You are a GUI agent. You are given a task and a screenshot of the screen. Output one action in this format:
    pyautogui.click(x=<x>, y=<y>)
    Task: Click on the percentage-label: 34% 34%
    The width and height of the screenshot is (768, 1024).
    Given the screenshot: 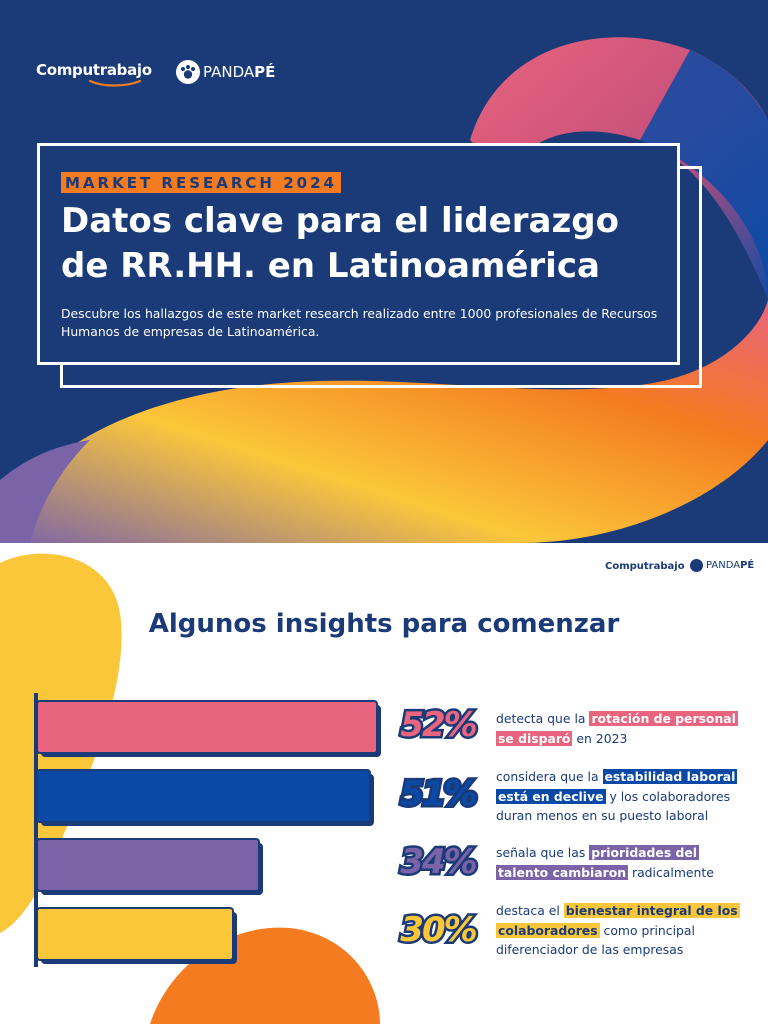 What is the action you would take?
    pyautogui.click(x=438, y=862)
    